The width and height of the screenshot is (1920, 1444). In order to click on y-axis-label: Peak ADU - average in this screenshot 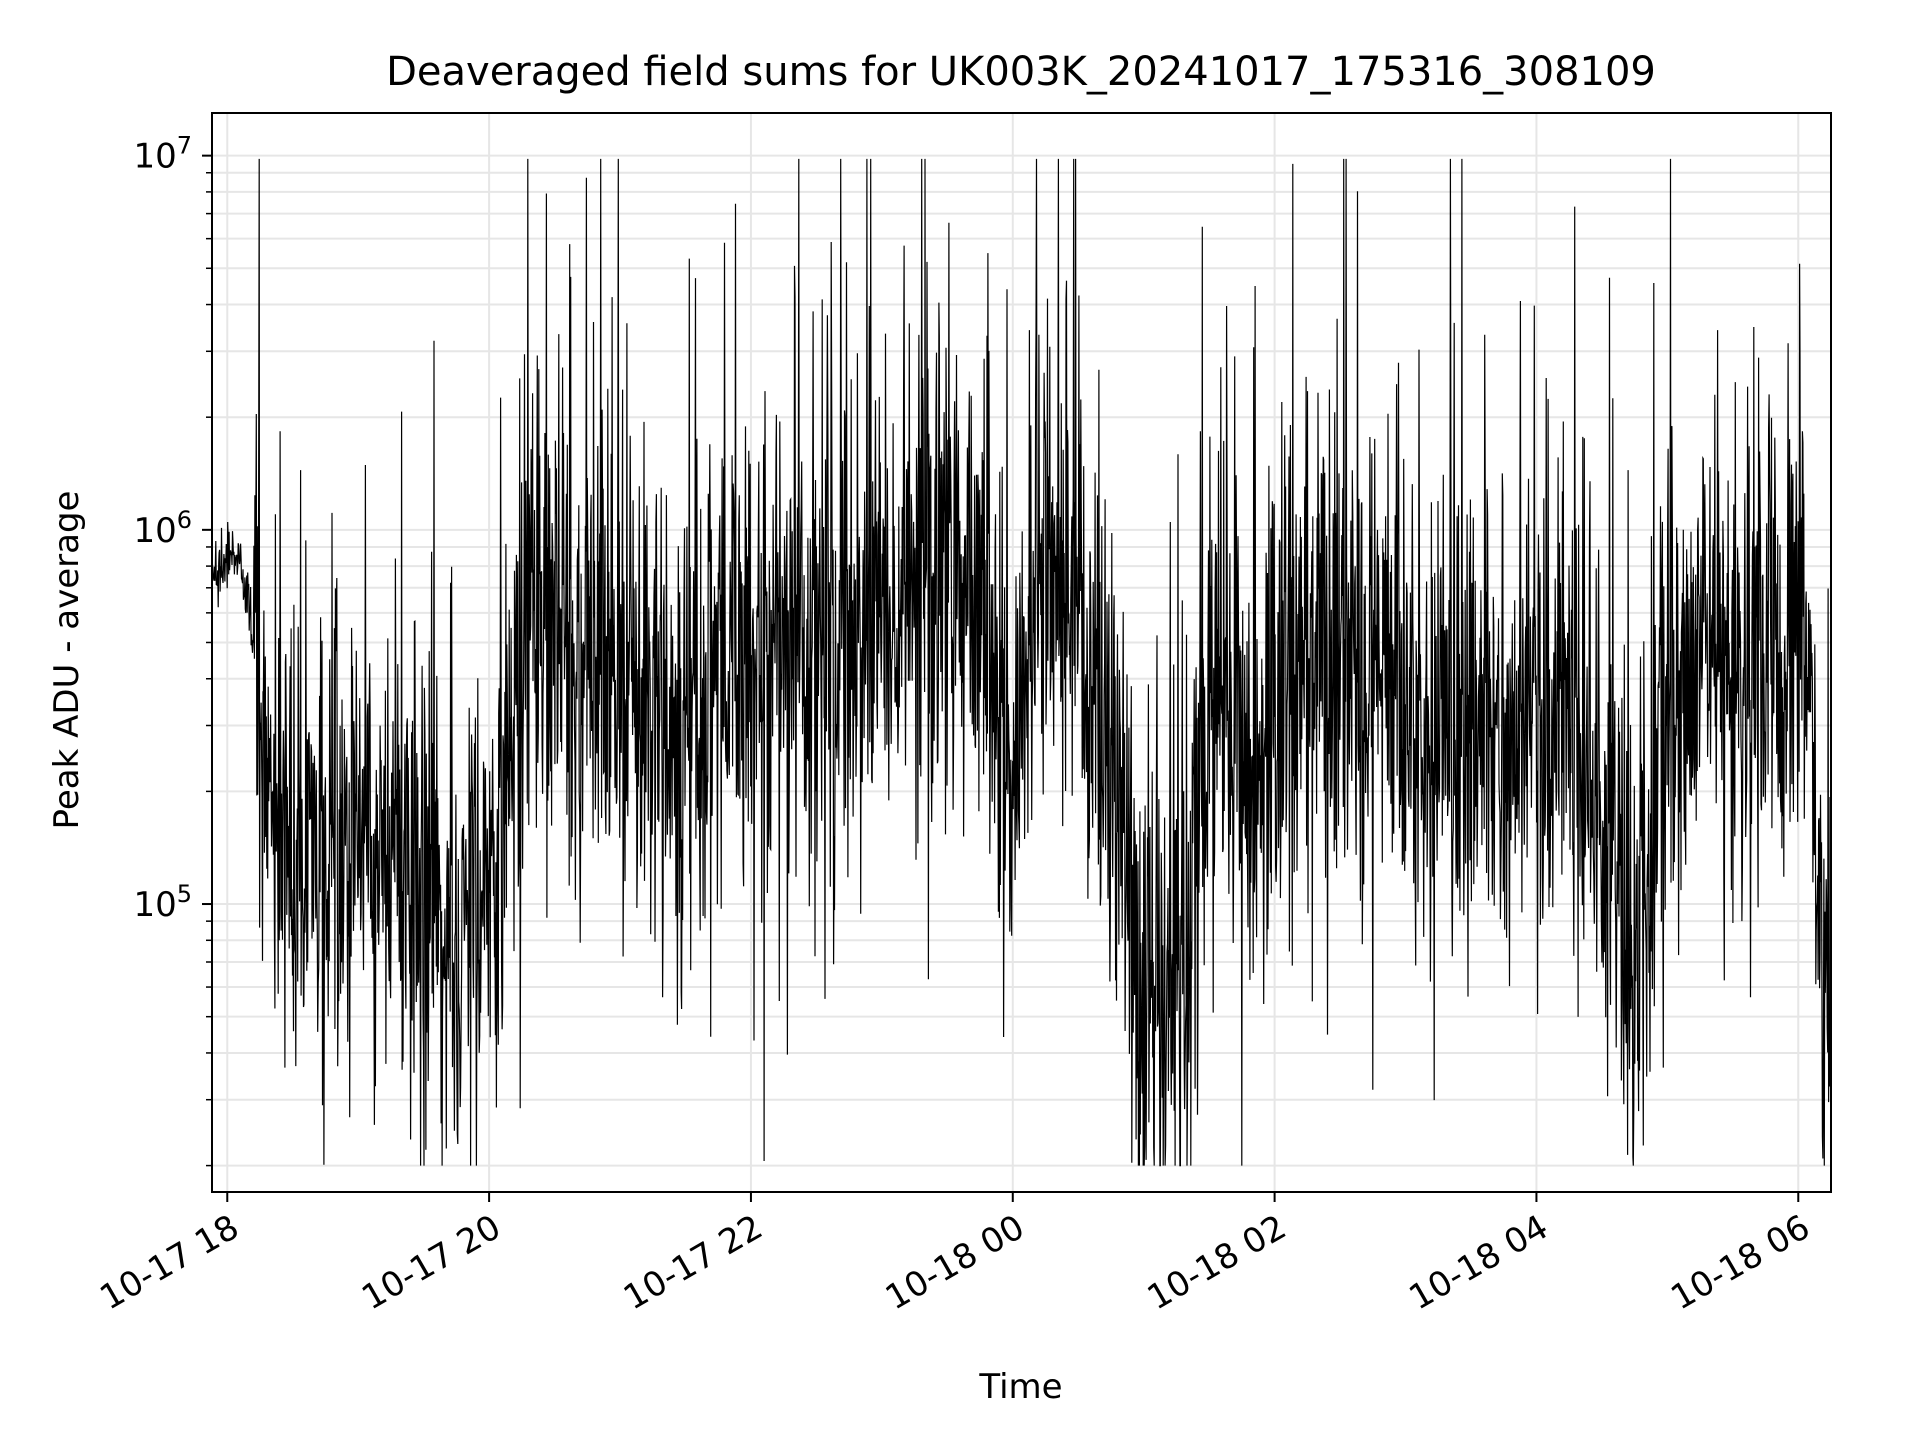, I will do `click(67, 660)`.